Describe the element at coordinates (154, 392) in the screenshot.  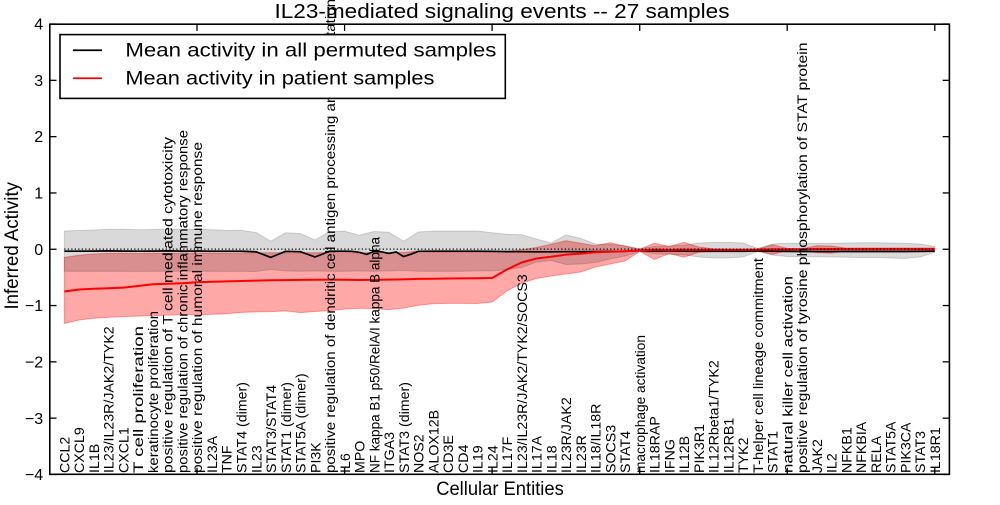
I see `svg-text: keratinocyte proliferation` at that location.